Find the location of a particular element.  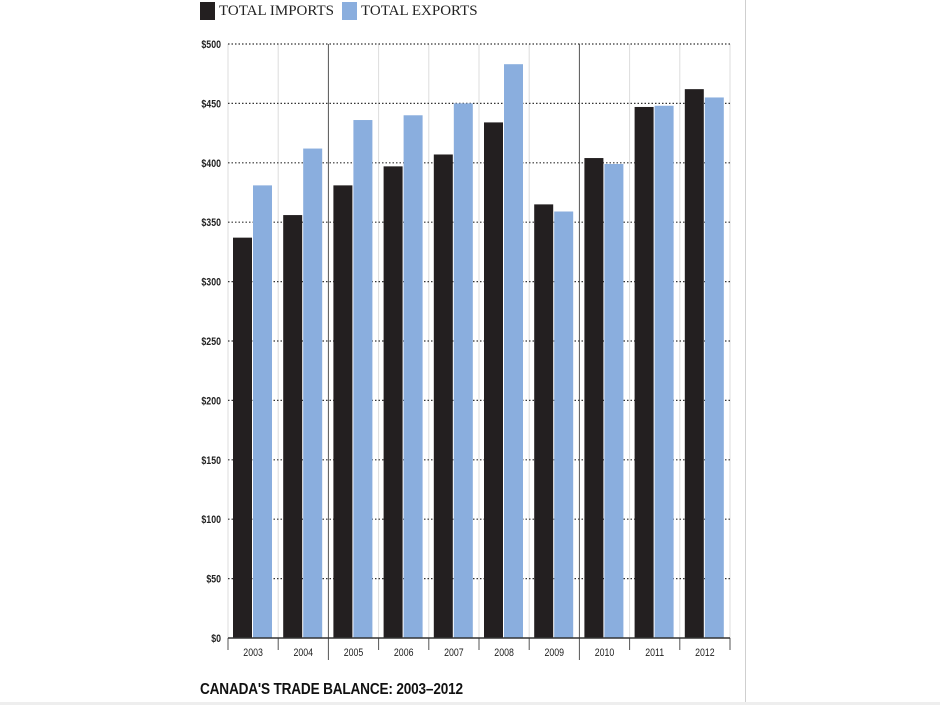

x-tick-label: 2005 is located at coordinates (354, 653).